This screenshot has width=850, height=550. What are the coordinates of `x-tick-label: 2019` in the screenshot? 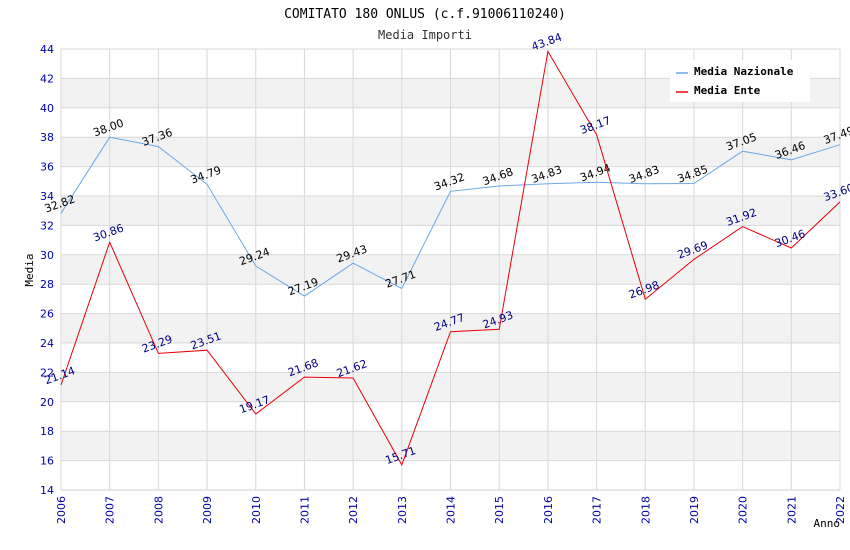 It's located at (694, 510).